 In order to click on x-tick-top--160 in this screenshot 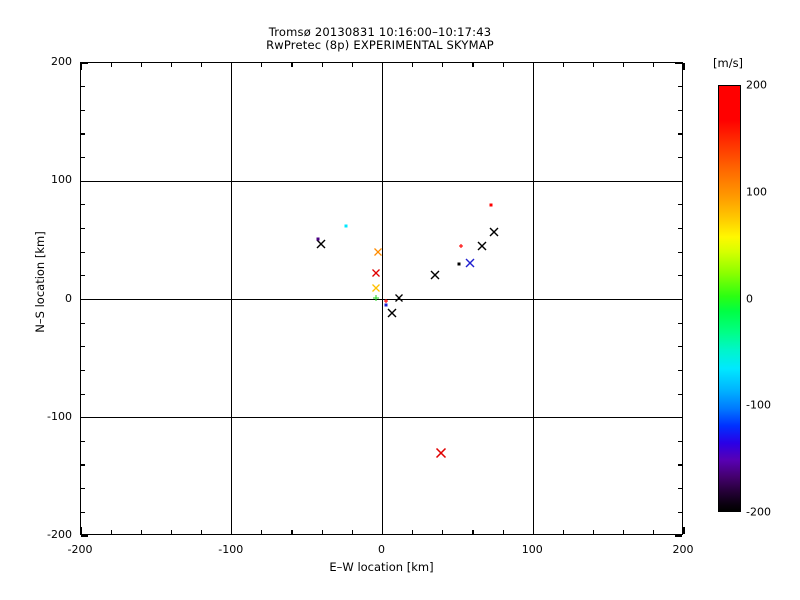, I will do `click(141, 65)`.